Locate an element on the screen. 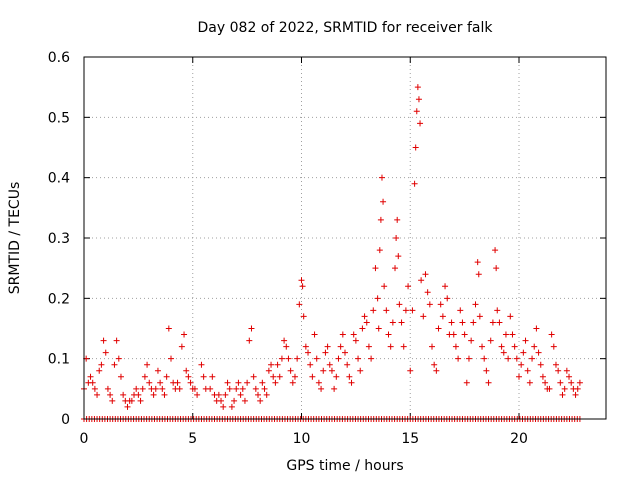 This screenshot has width=640, height=480. x-axis-label: GPS time / hours is located at coordinates (344, 466).